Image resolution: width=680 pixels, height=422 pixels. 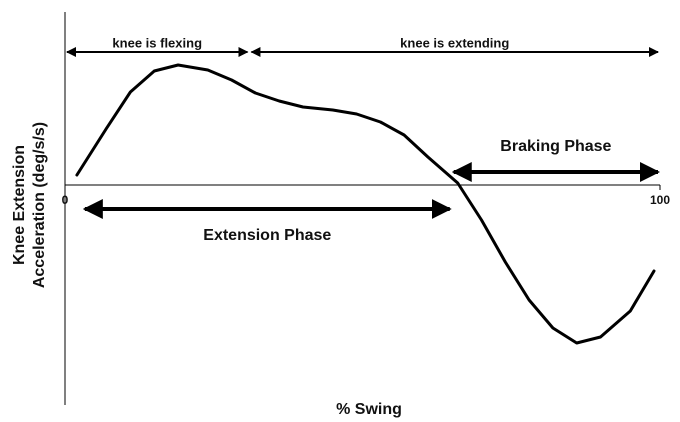 What do you see at coordinates (267, 235) in the screenshot?
I see `annotation-text: Extension Phase` at bounding box center [267, 235].